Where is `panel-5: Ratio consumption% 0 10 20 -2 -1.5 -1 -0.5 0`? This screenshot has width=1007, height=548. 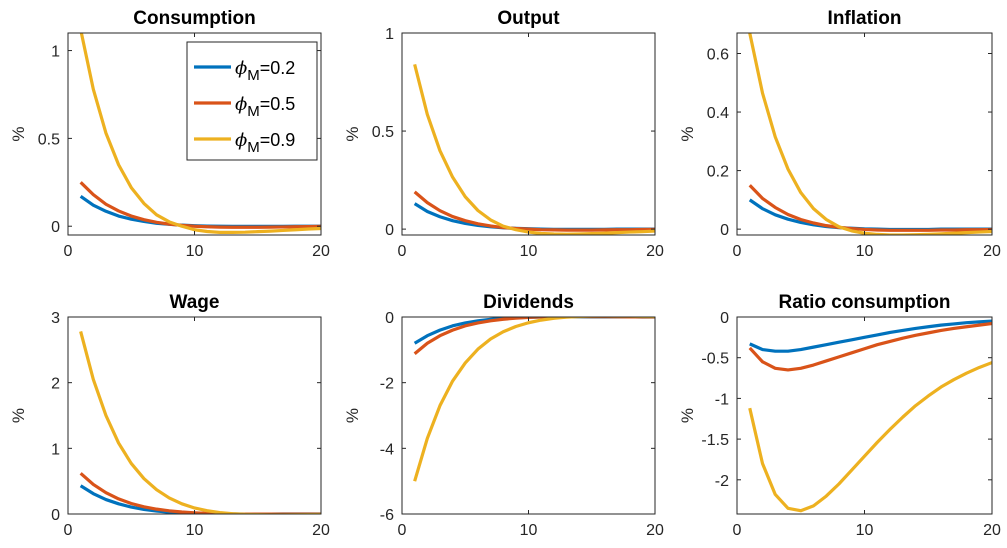 panel-5: Ratio consumption% 0 10 20 -2 -1.5 -1 -0.5 0 is located at coordinates (839, 415).